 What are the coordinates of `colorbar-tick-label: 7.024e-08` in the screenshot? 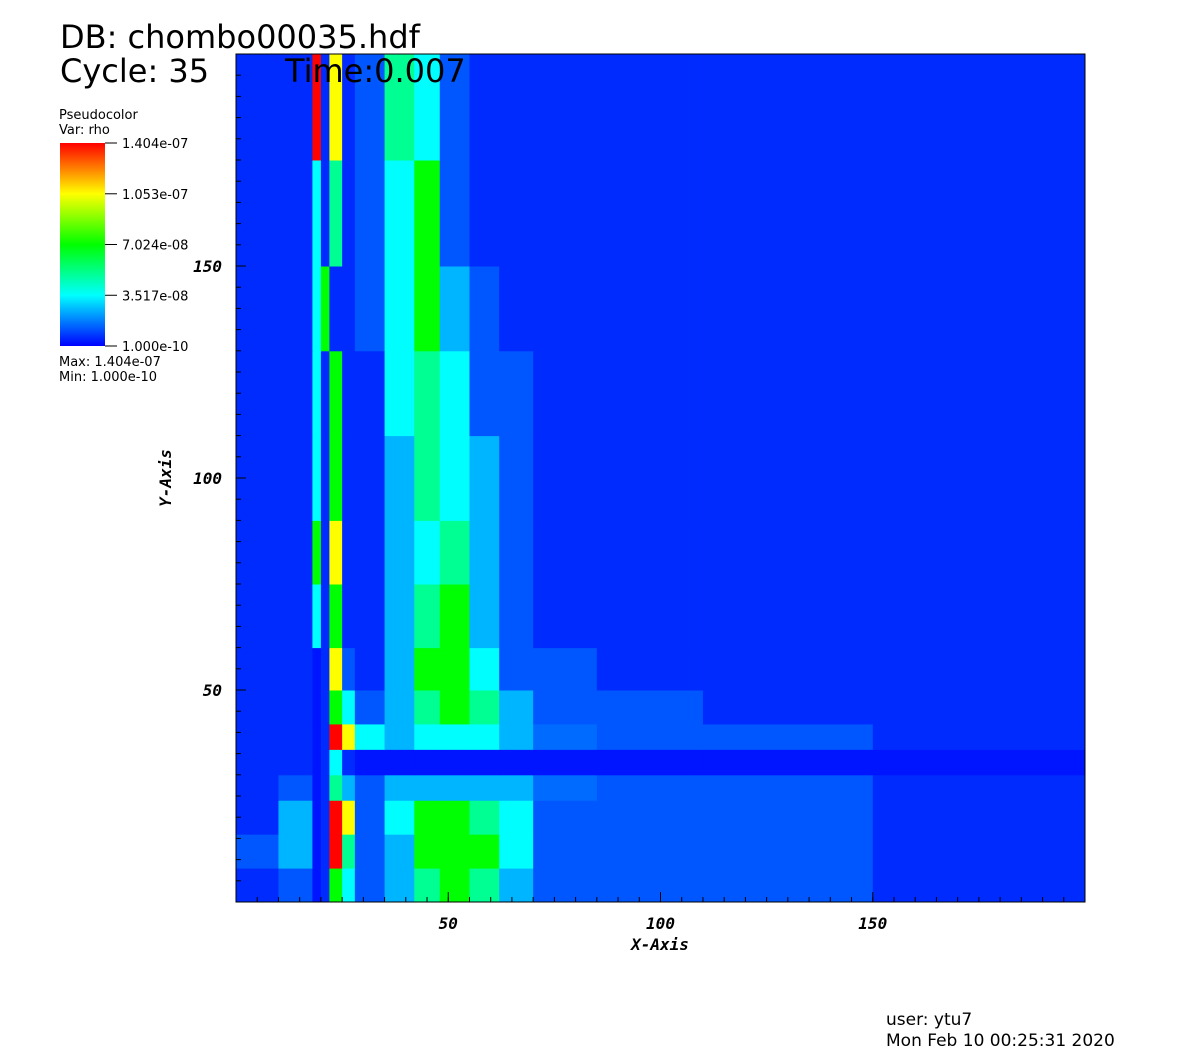 It's located at (155, 246).